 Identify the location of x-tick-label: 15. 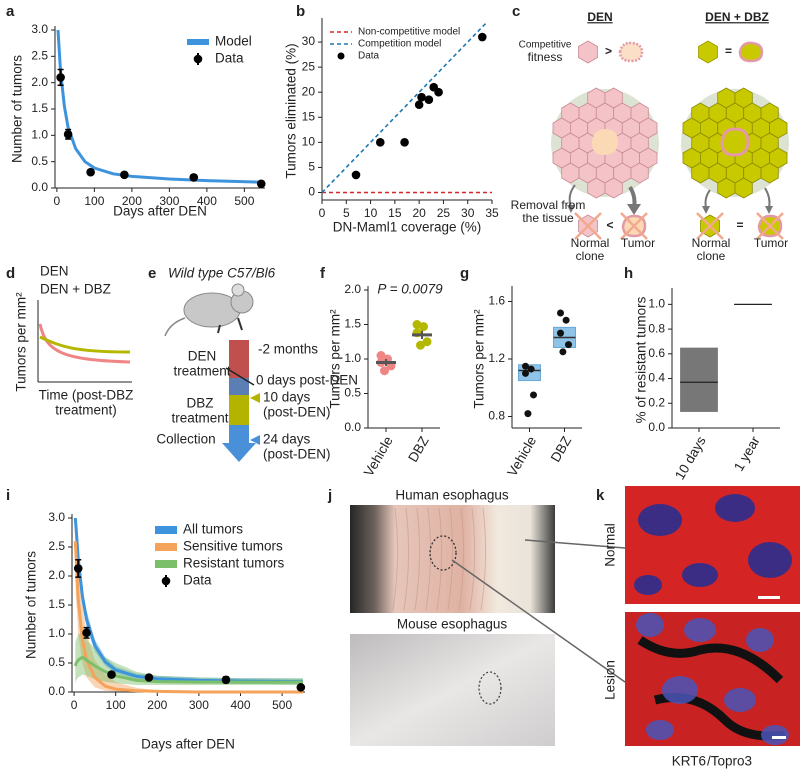
(395, 213).